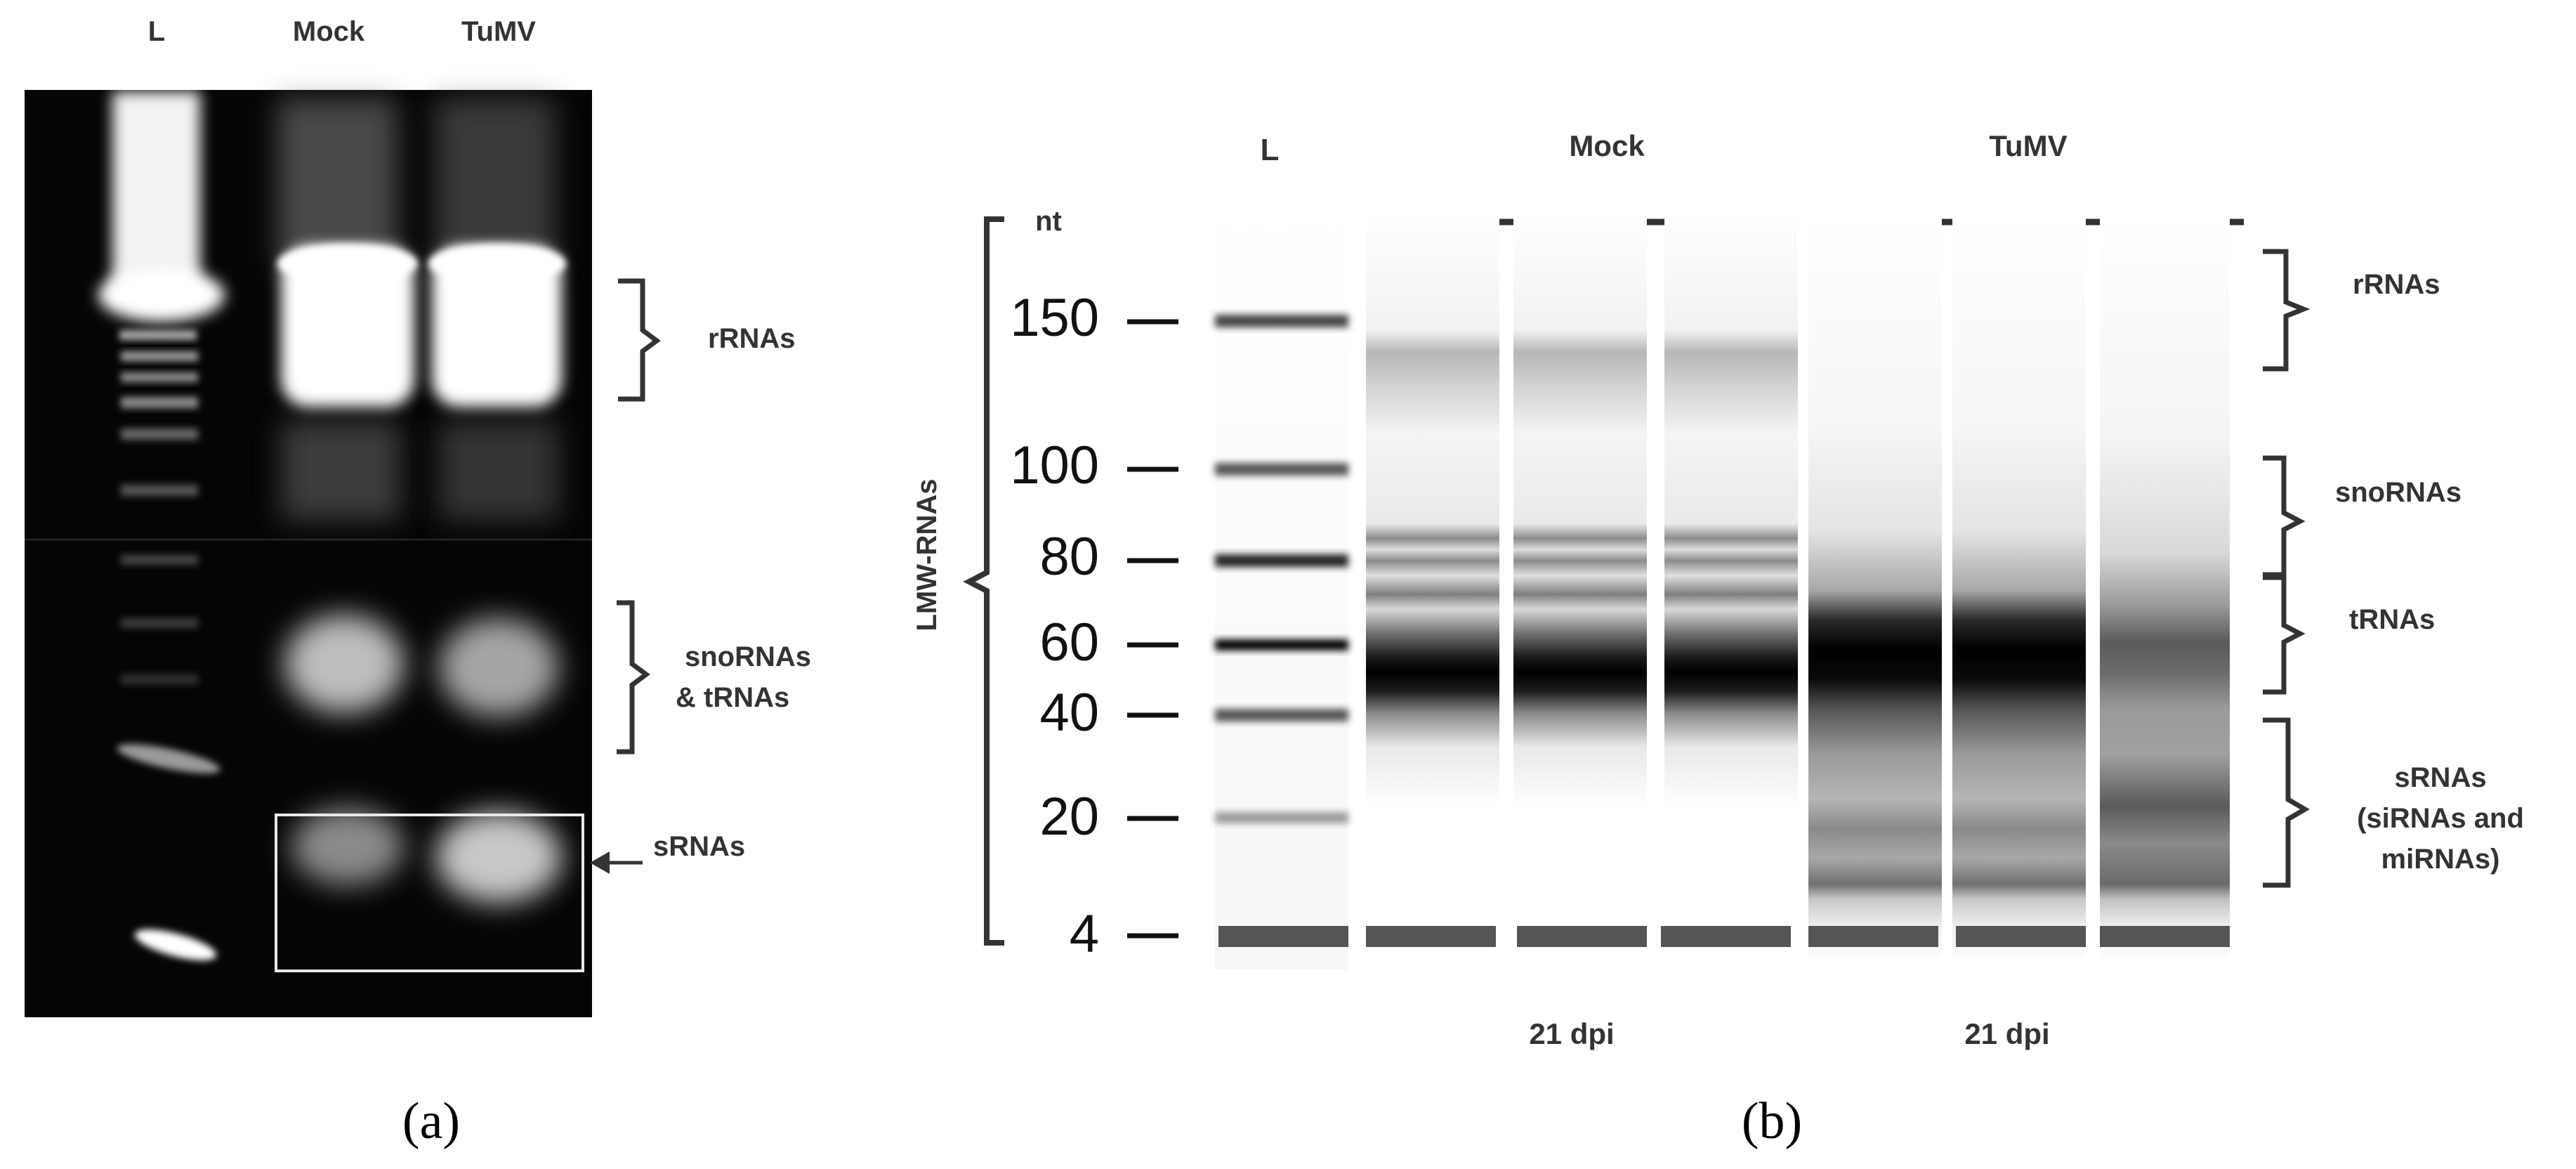 This screenshot has height=1169, width=2576. What do you see at coordinates (1054, 318) in the screenshot?
I see `tick-label-150: 150` at bounding box center [1054, 318].